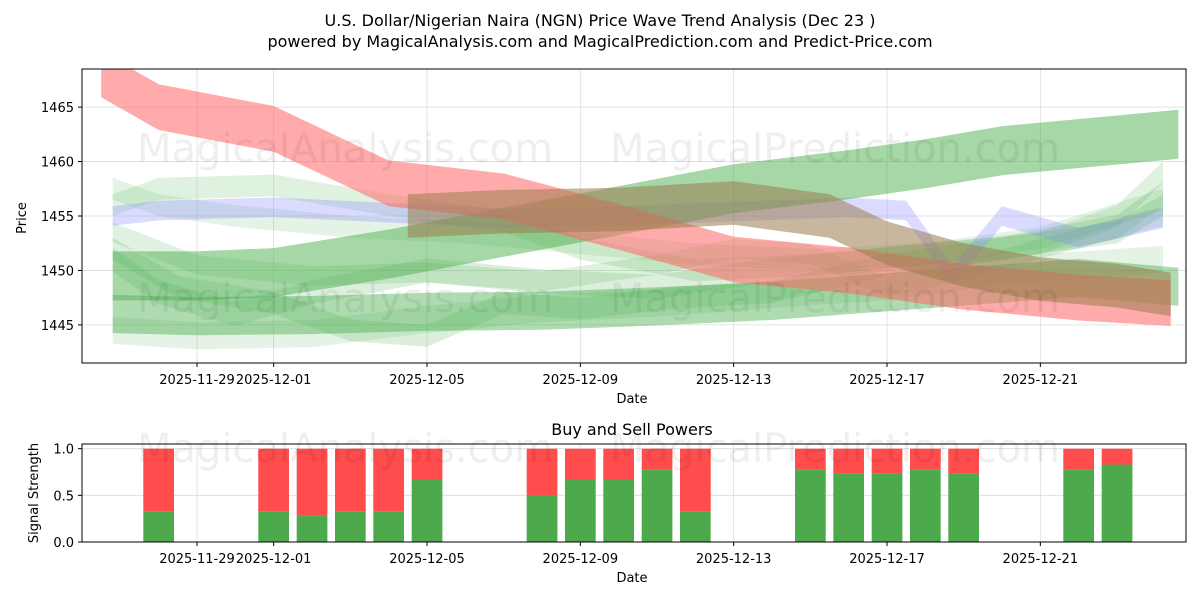 The width and height of the screenshot is (1200, 604). What do you see at coordinates (57, 108) in the screenshot?
I see `price-y-tick-label: 1465` at bounding box center [57, 108].